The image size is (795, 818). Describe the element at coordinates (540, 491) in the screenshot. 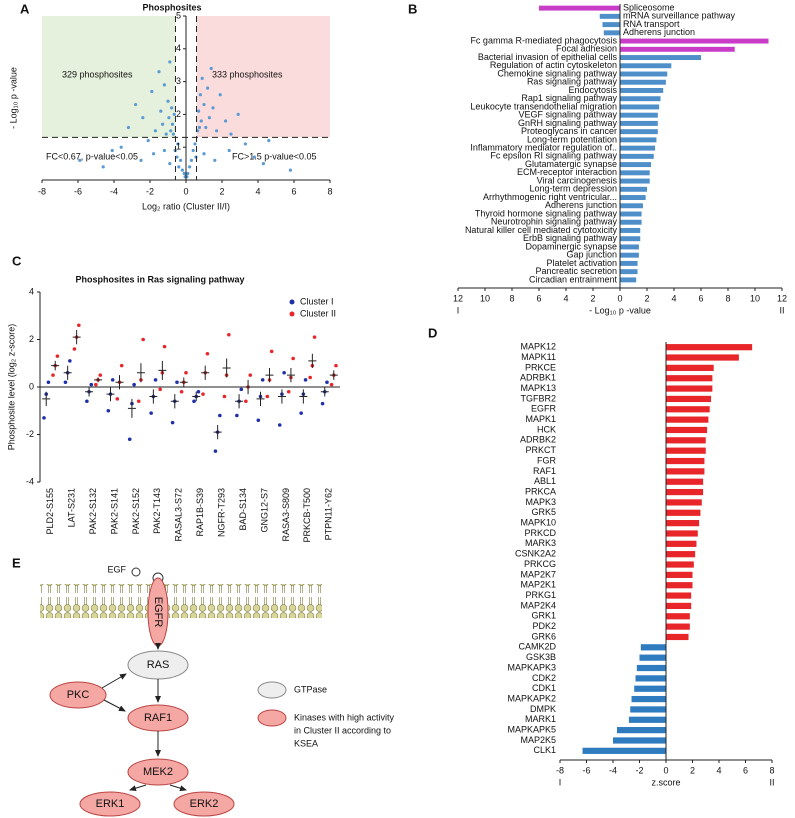

I see `category-label: PRKCA` at that location.